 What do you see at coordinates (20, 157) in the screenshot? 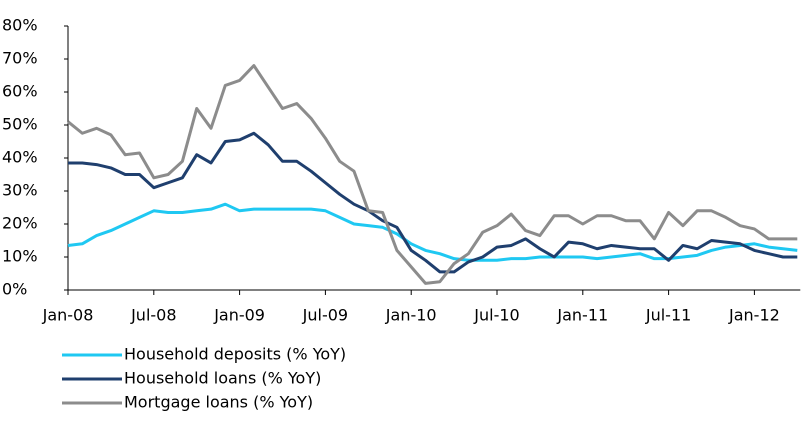
I see `y-tick-label: 40%` at bounding box center [20, 157].